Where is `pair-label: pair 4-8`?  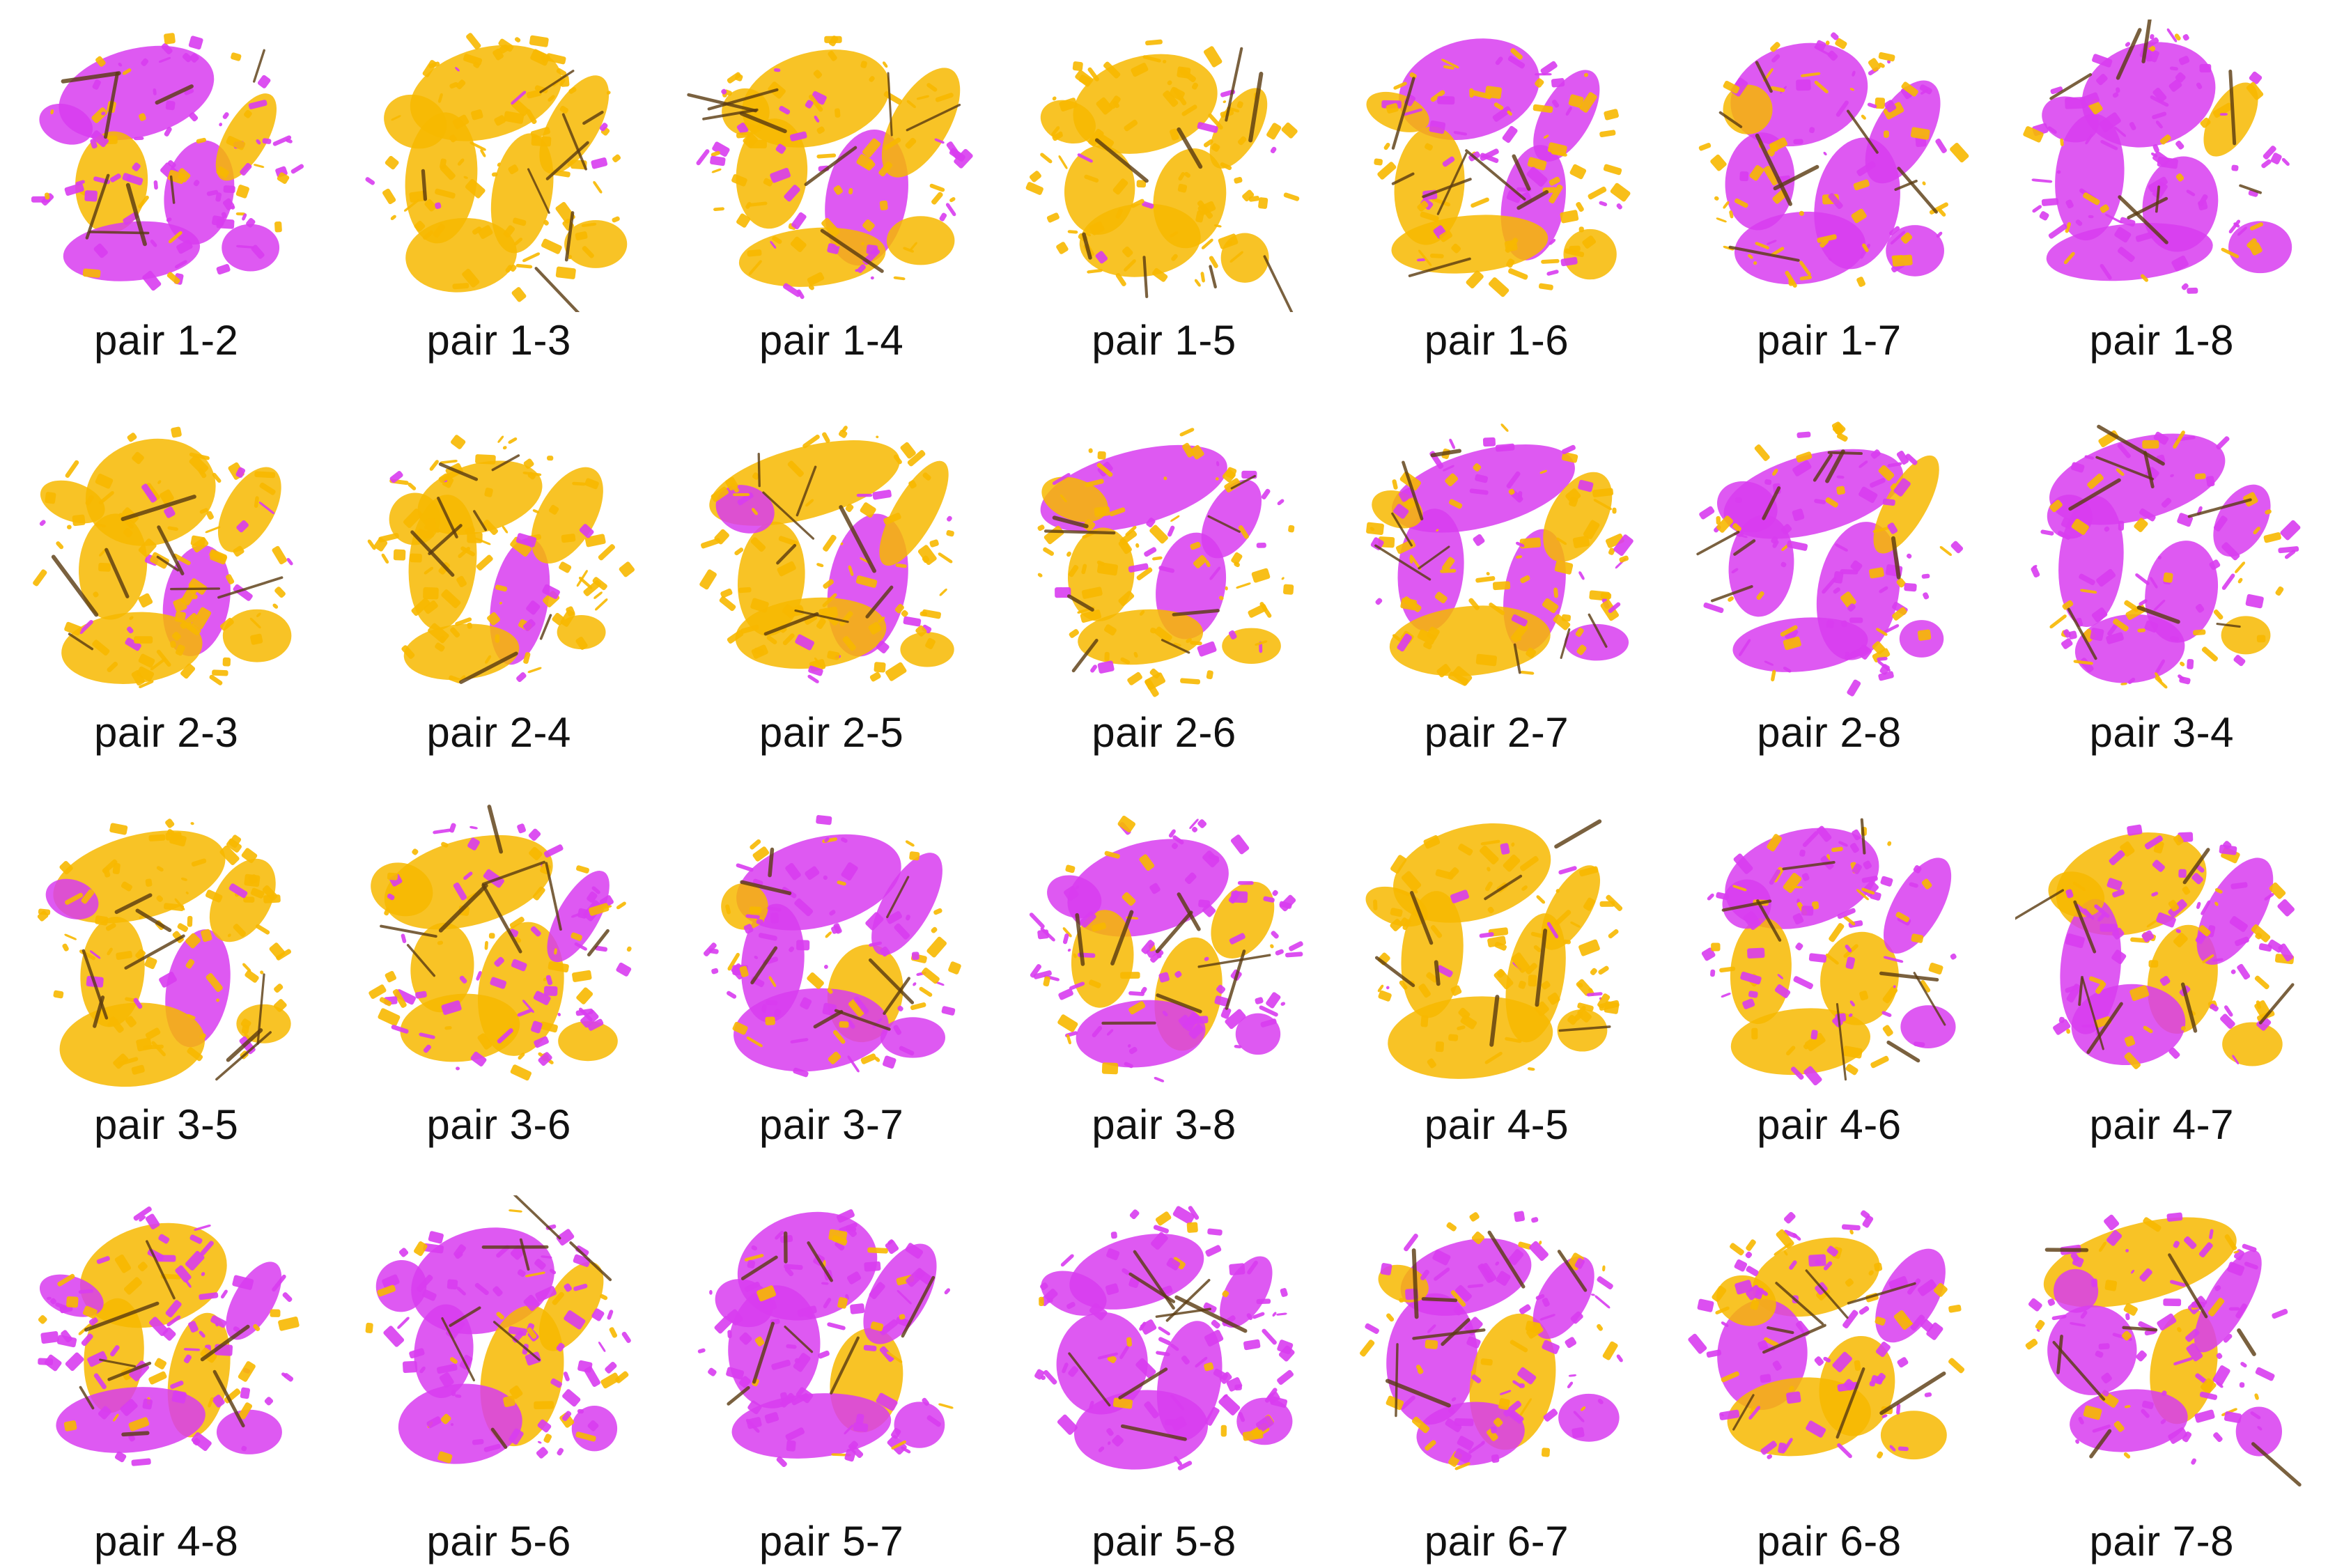
pair-label: pair 4-8 is located at coordinates (166, 1541).